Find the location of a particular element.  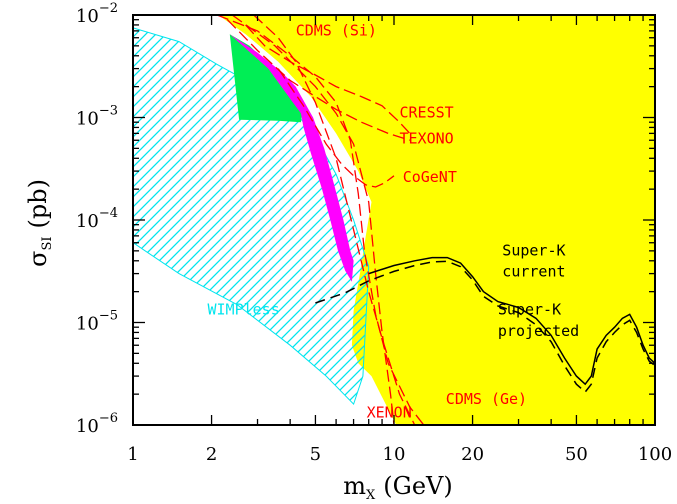

x-tick-label: 50 is located at coordinates (576, 454).